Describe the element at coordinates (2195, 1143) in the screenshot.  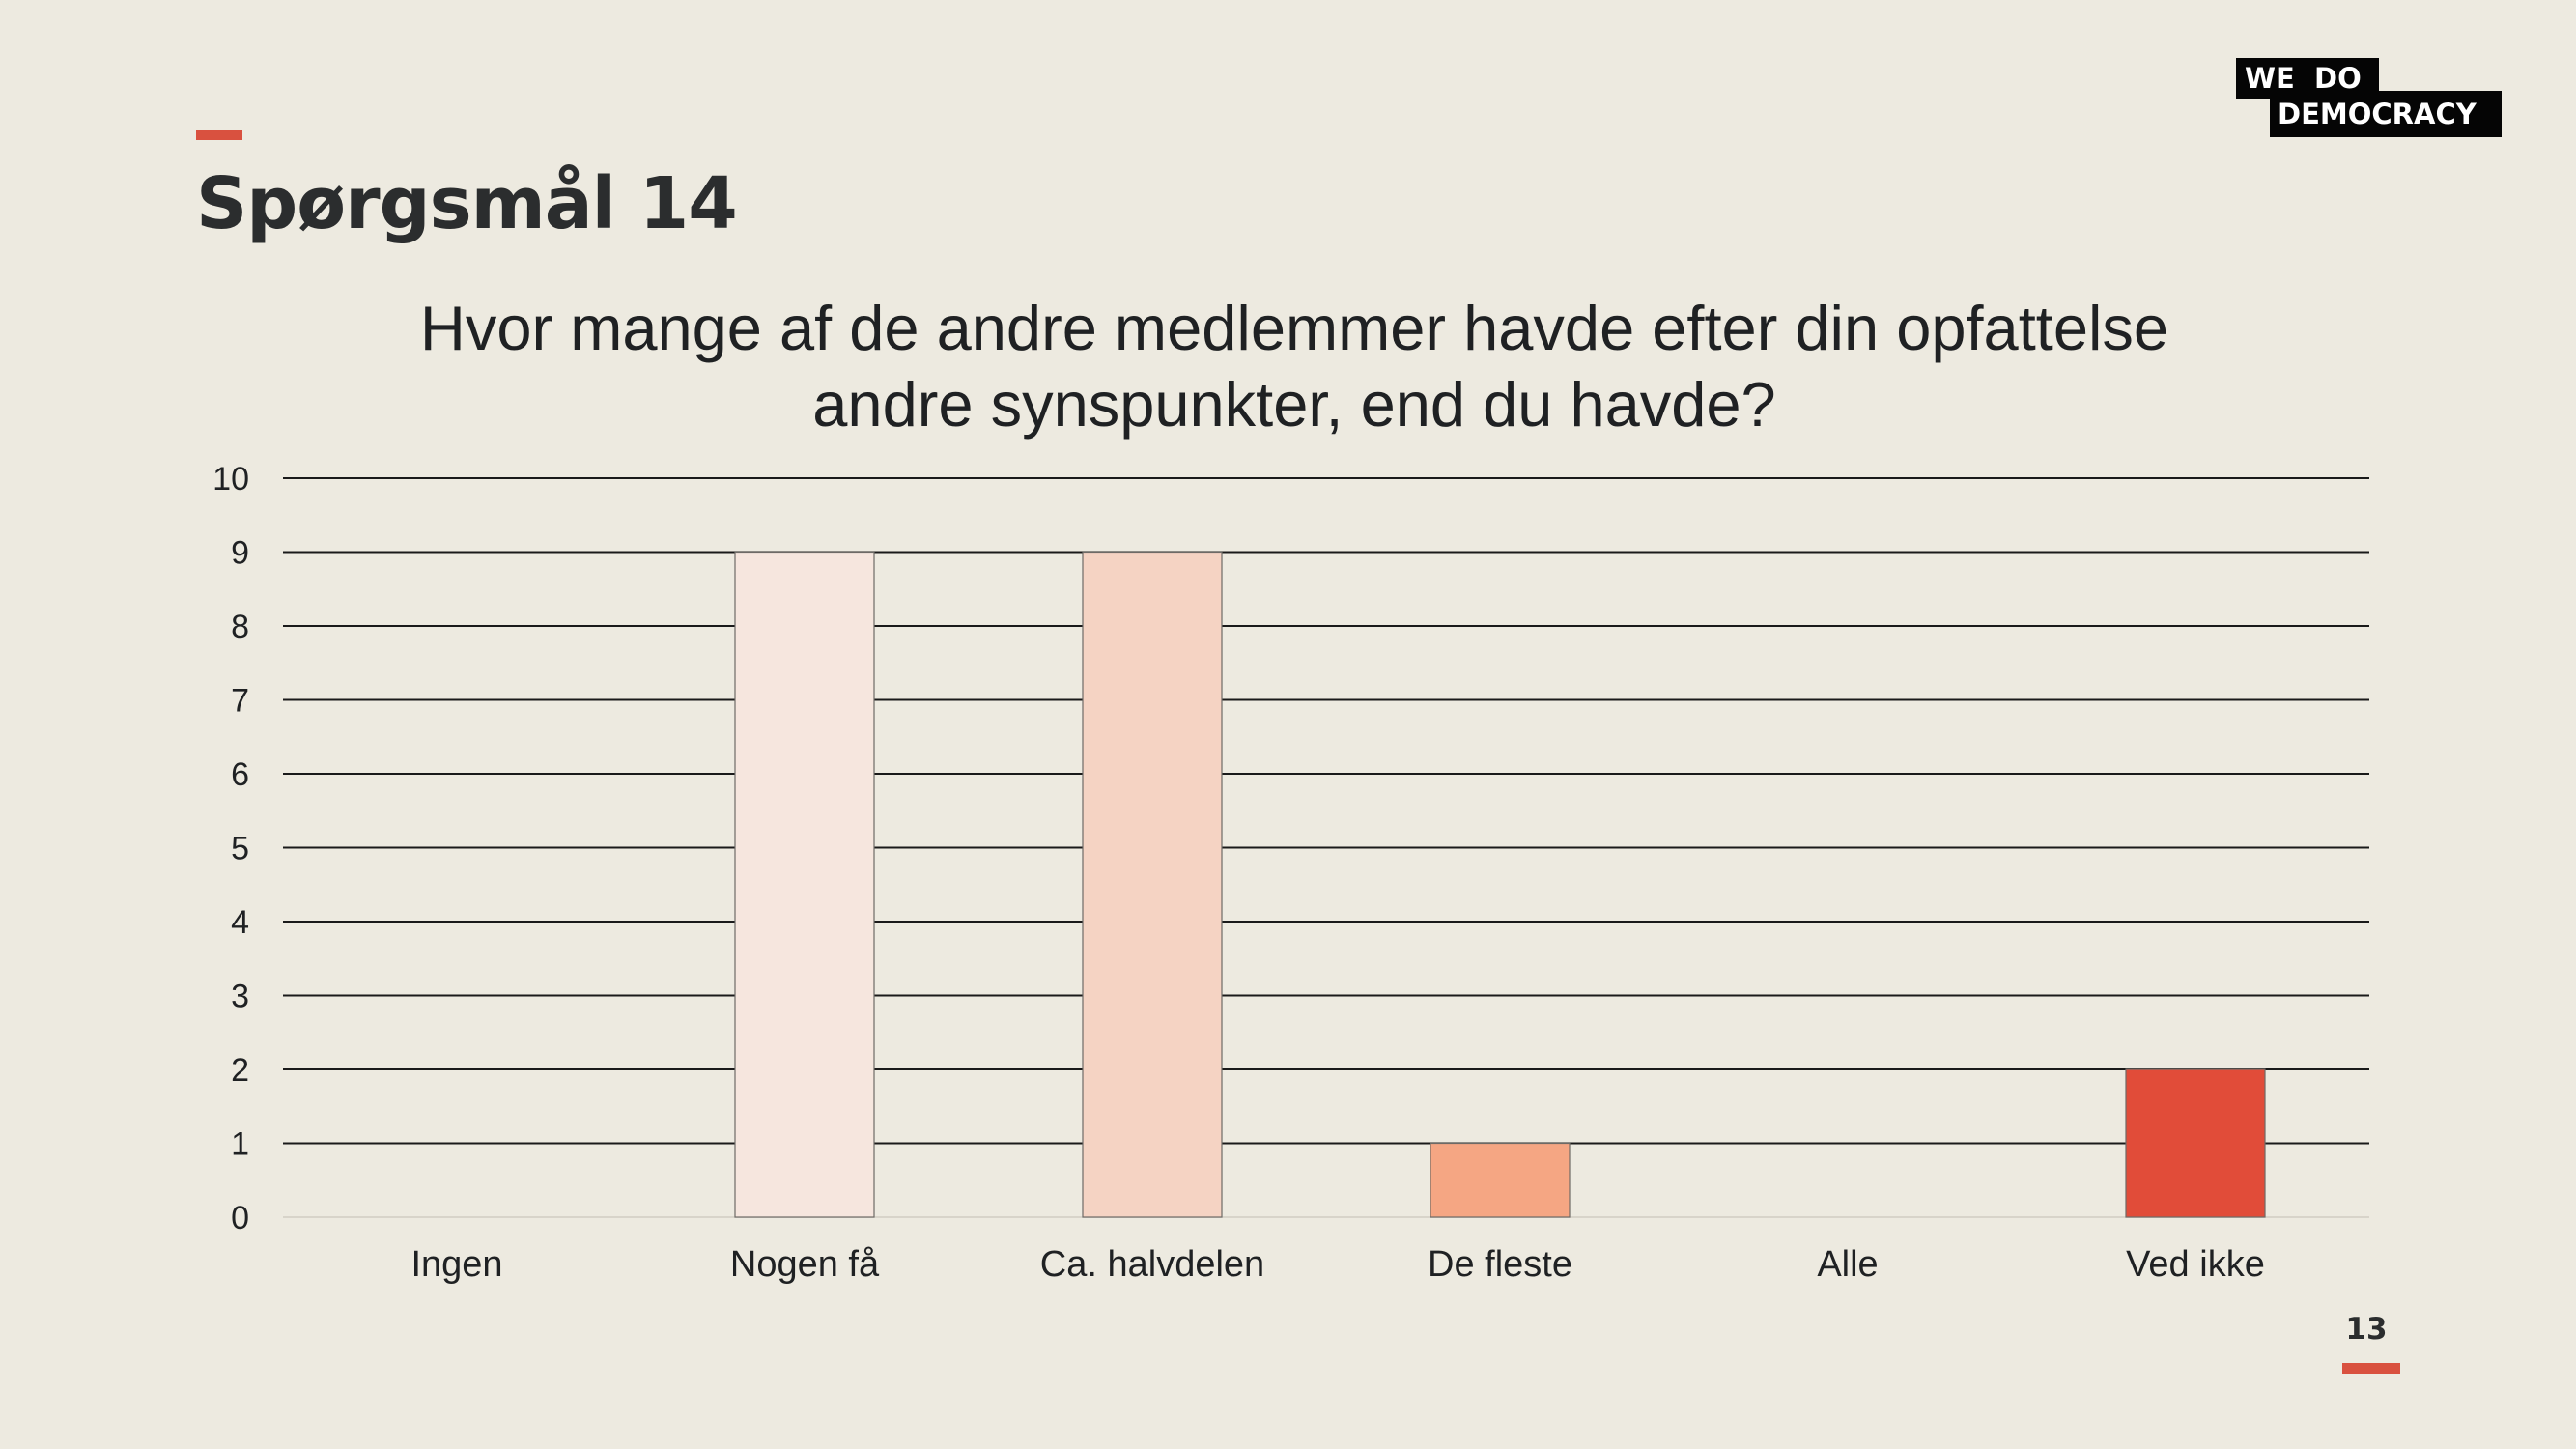
I see `bar-ved-ikke` at that location.